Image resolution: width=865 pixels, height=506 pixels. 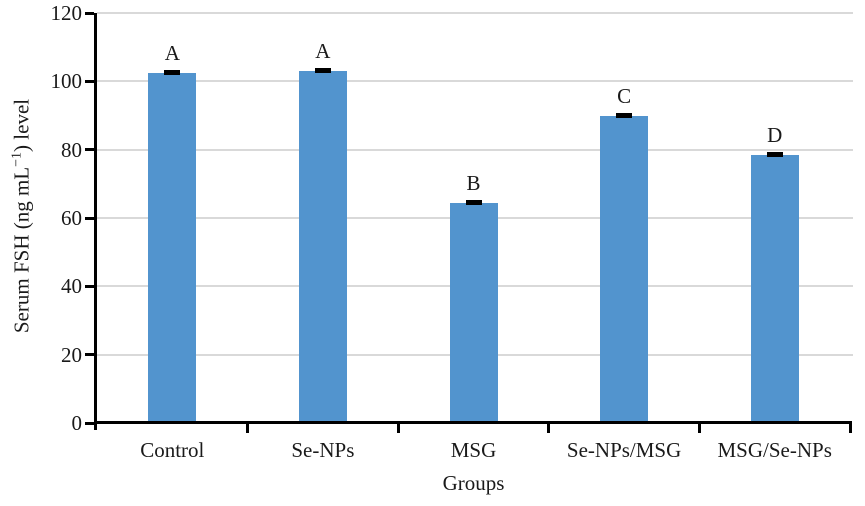 What do you see at coordinates (322, 247) in the screenshot?
I see `bar-se-nps` at bounding box center [322, 247].